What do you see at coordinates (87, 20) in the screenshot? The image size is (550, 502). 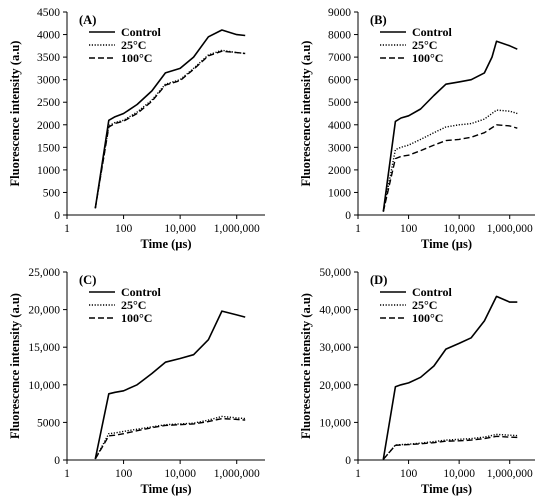 I see `panel-label: (A)` at bounding box center [87, 20].